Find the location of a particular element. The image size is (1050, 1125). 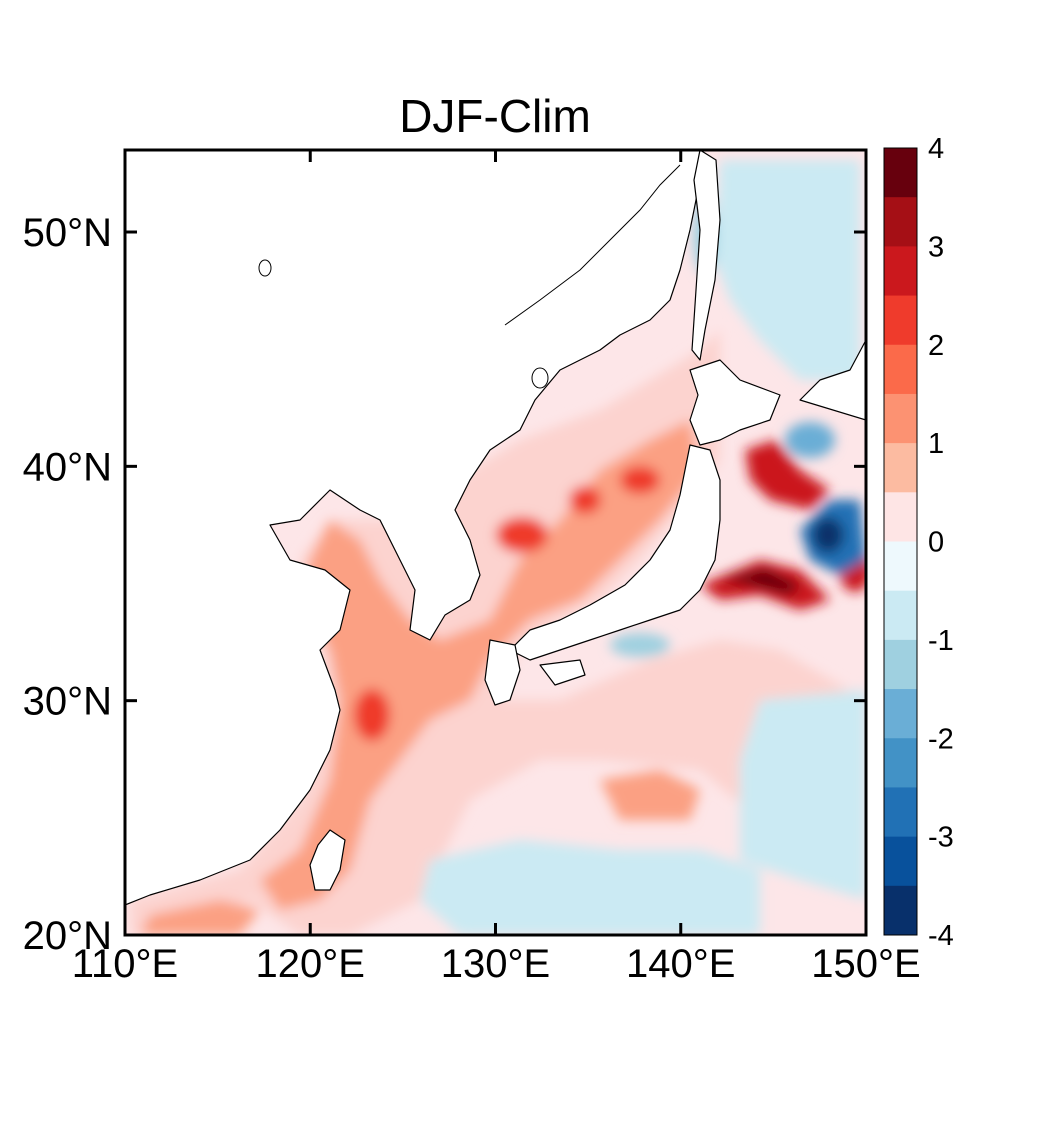

anomaly-blob-deep-negative is located at coordinates (828, 535).